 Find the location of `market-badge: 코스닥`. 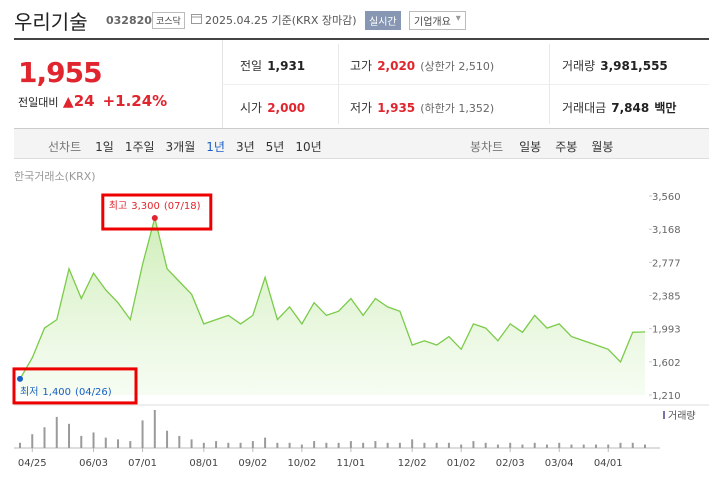

market-badge: 코스닥 is located at coordinates (168, 20).